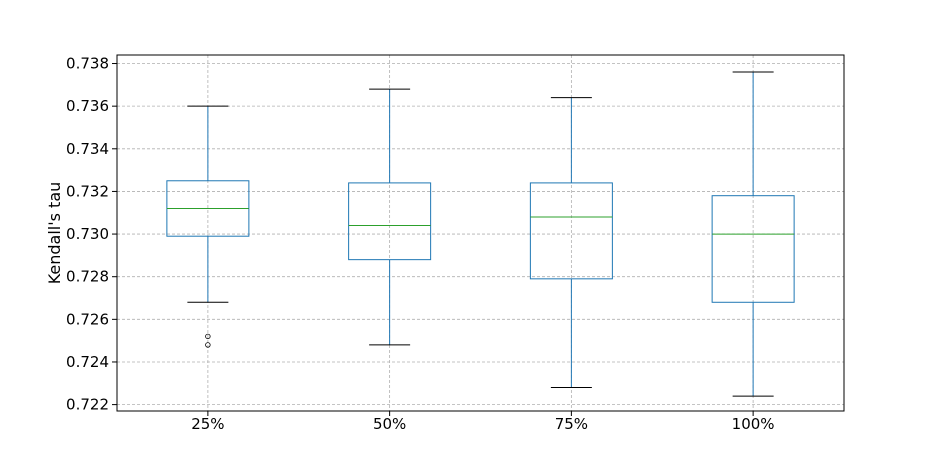 This screenshot has width=938, height=463. Describe the element at coordinates (207, 424) in the screenshot. I see `x-tick-label: 25%` at that location.